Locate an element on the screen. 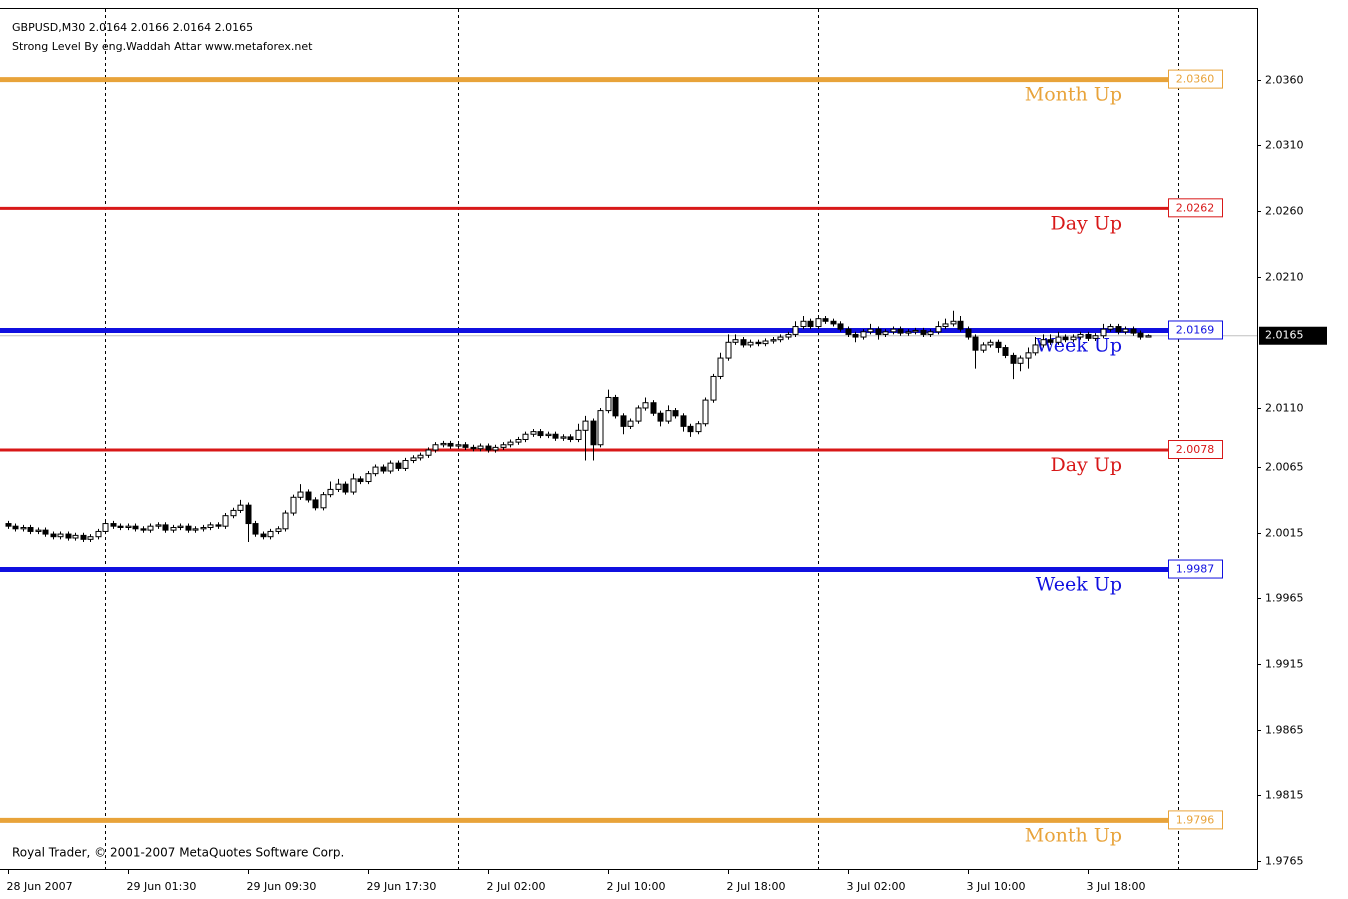 The height and width of the screenshot is (899, 1348). x-tick-label: 29 Jun 01:30 is located at coordinates (162, 886).